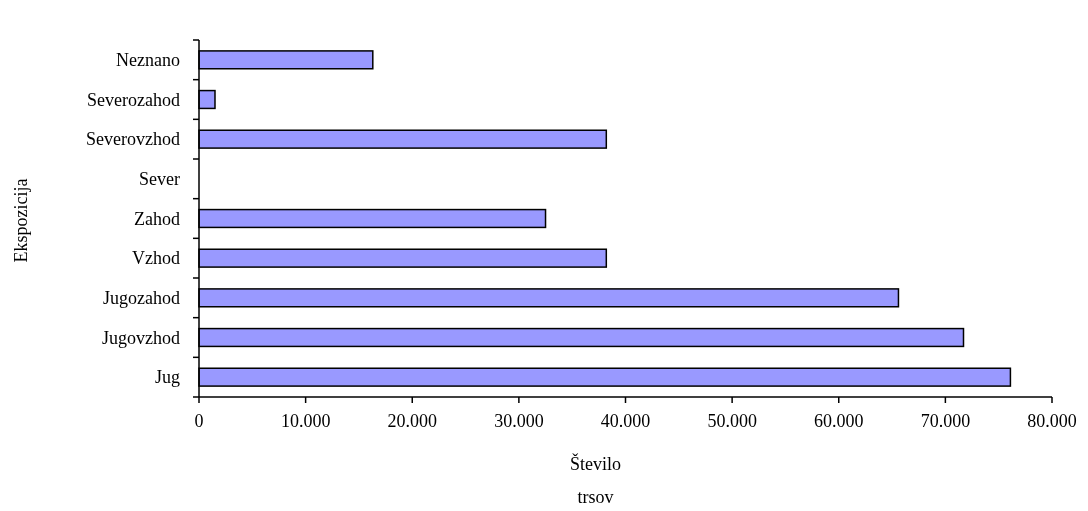 Image resolution: width=1088 pixels, height=511 pixels. What do you see at coordinates (21, 220) in the screenshot?
I see `y-axis-title: Ekspozicija` at bounding box center [21, 220].